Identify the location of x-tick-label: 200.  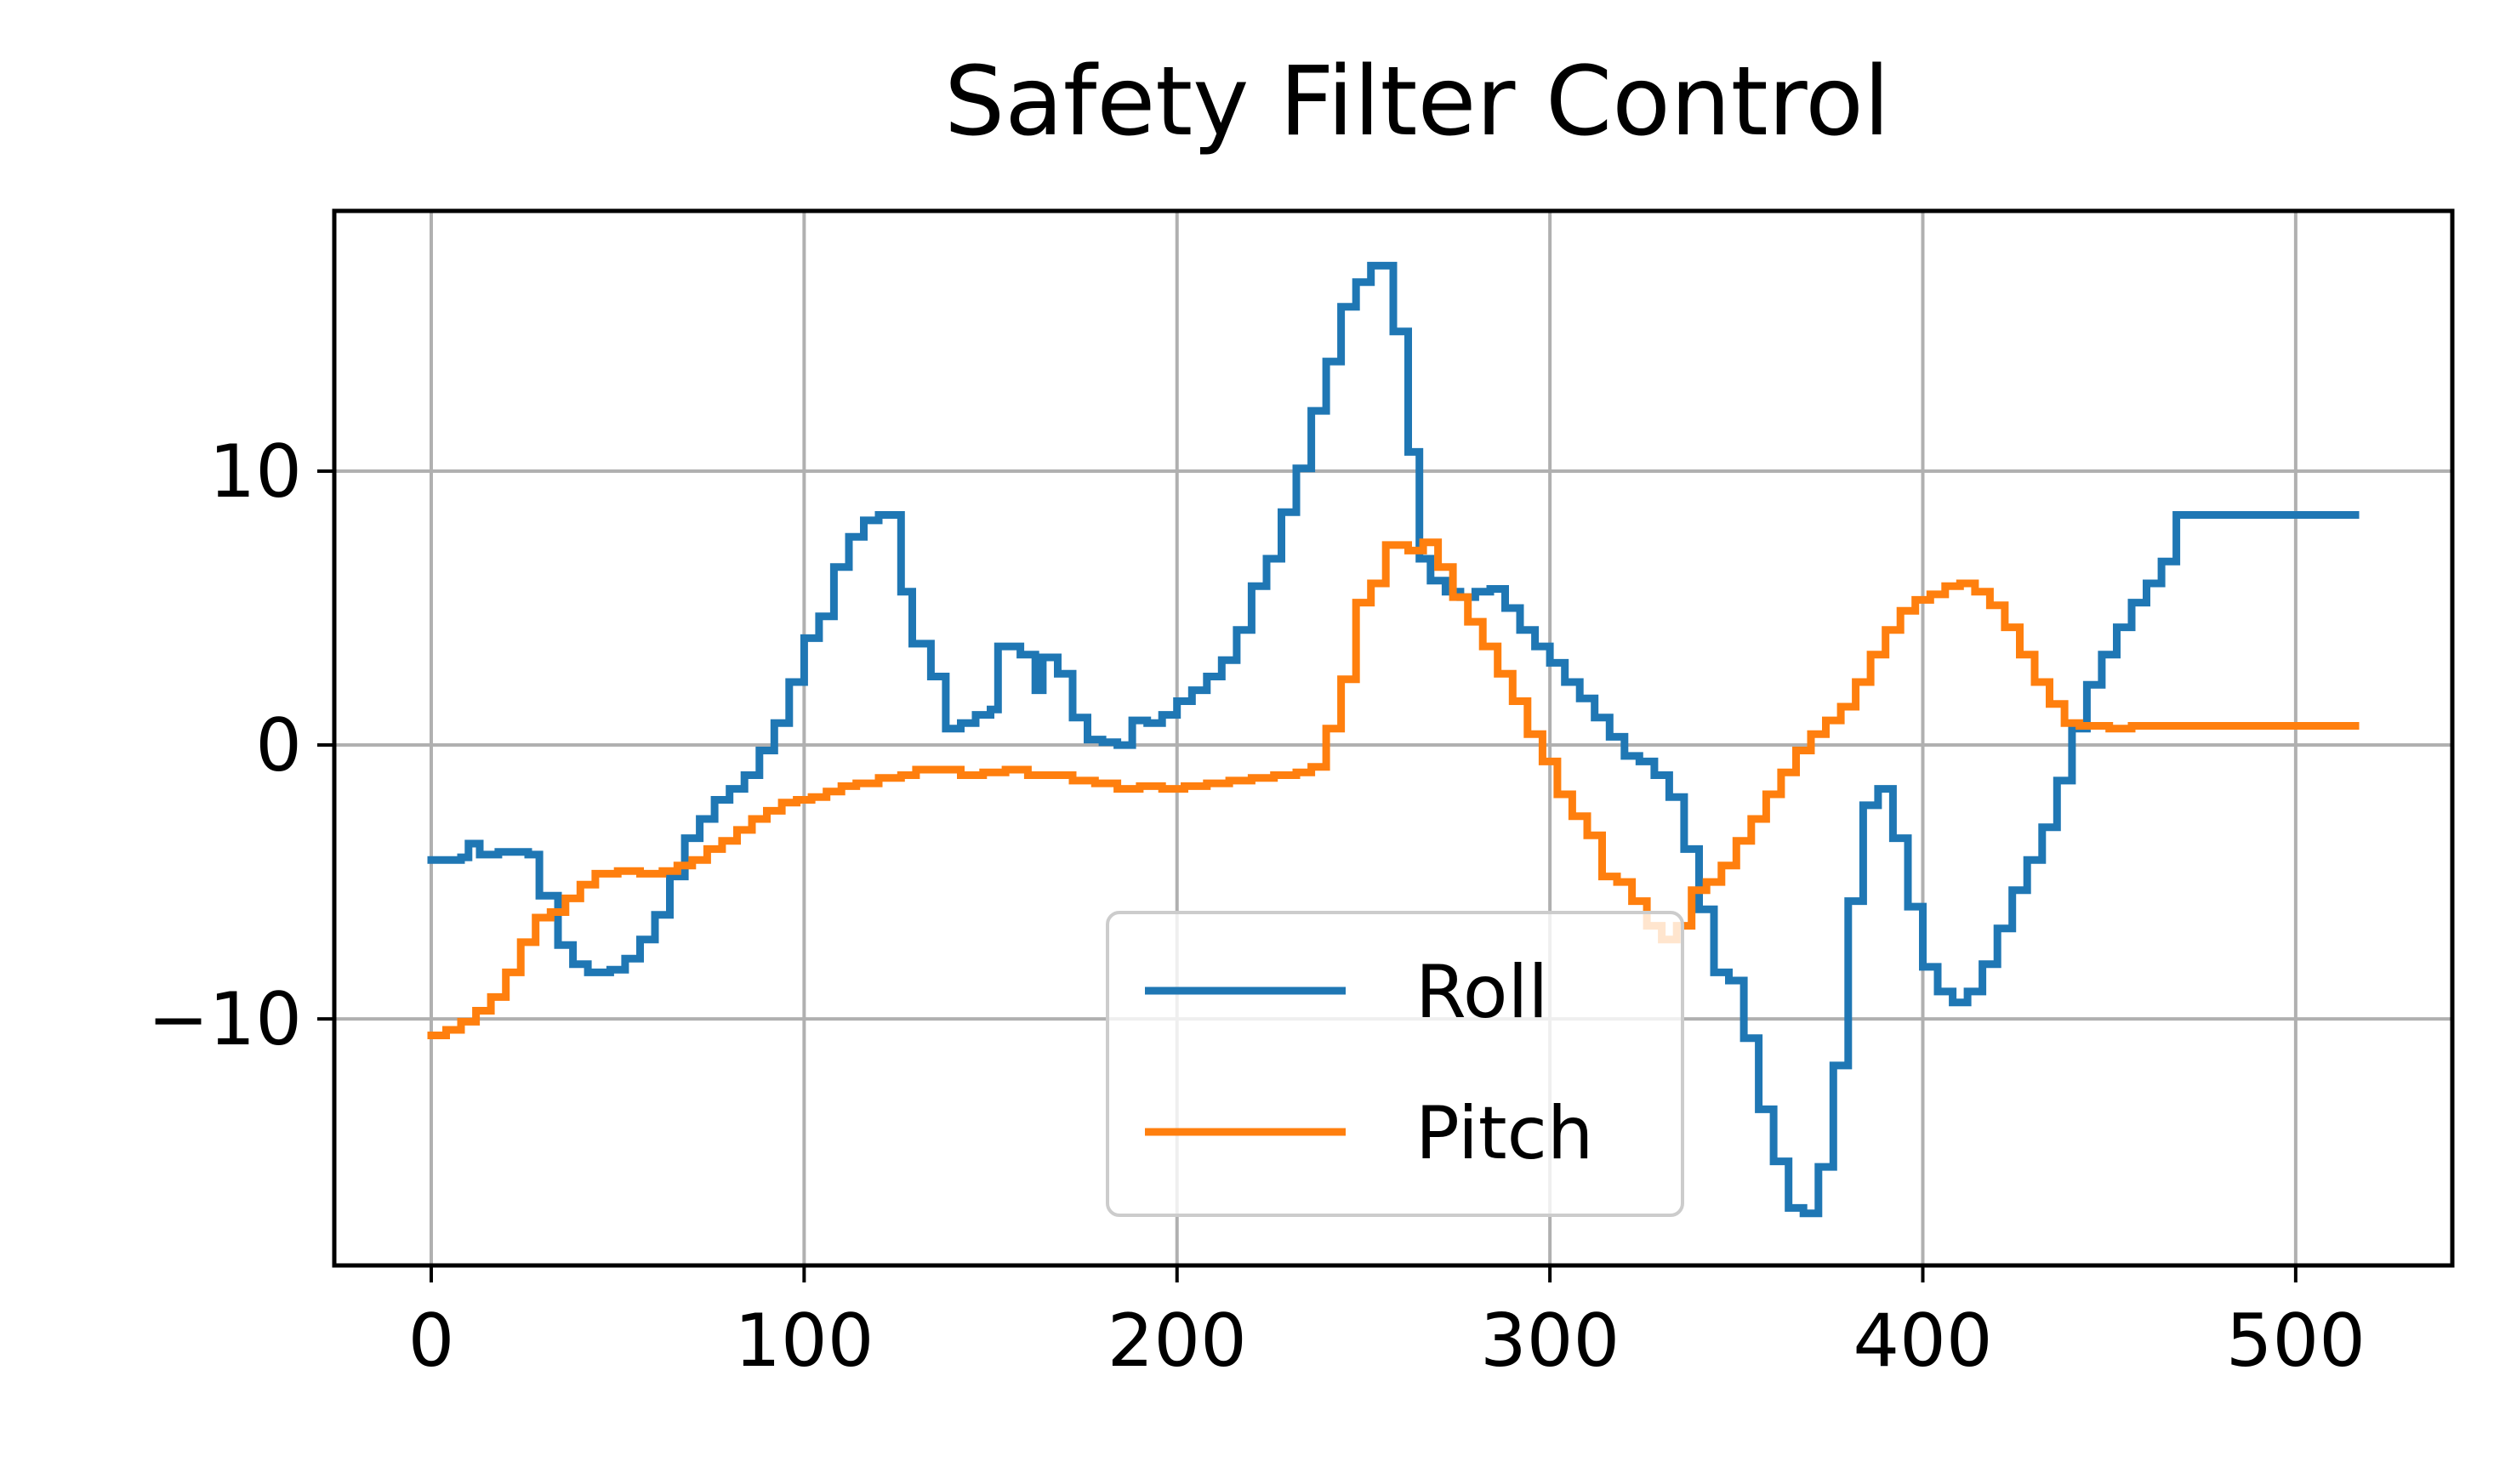
(1177, 1341).